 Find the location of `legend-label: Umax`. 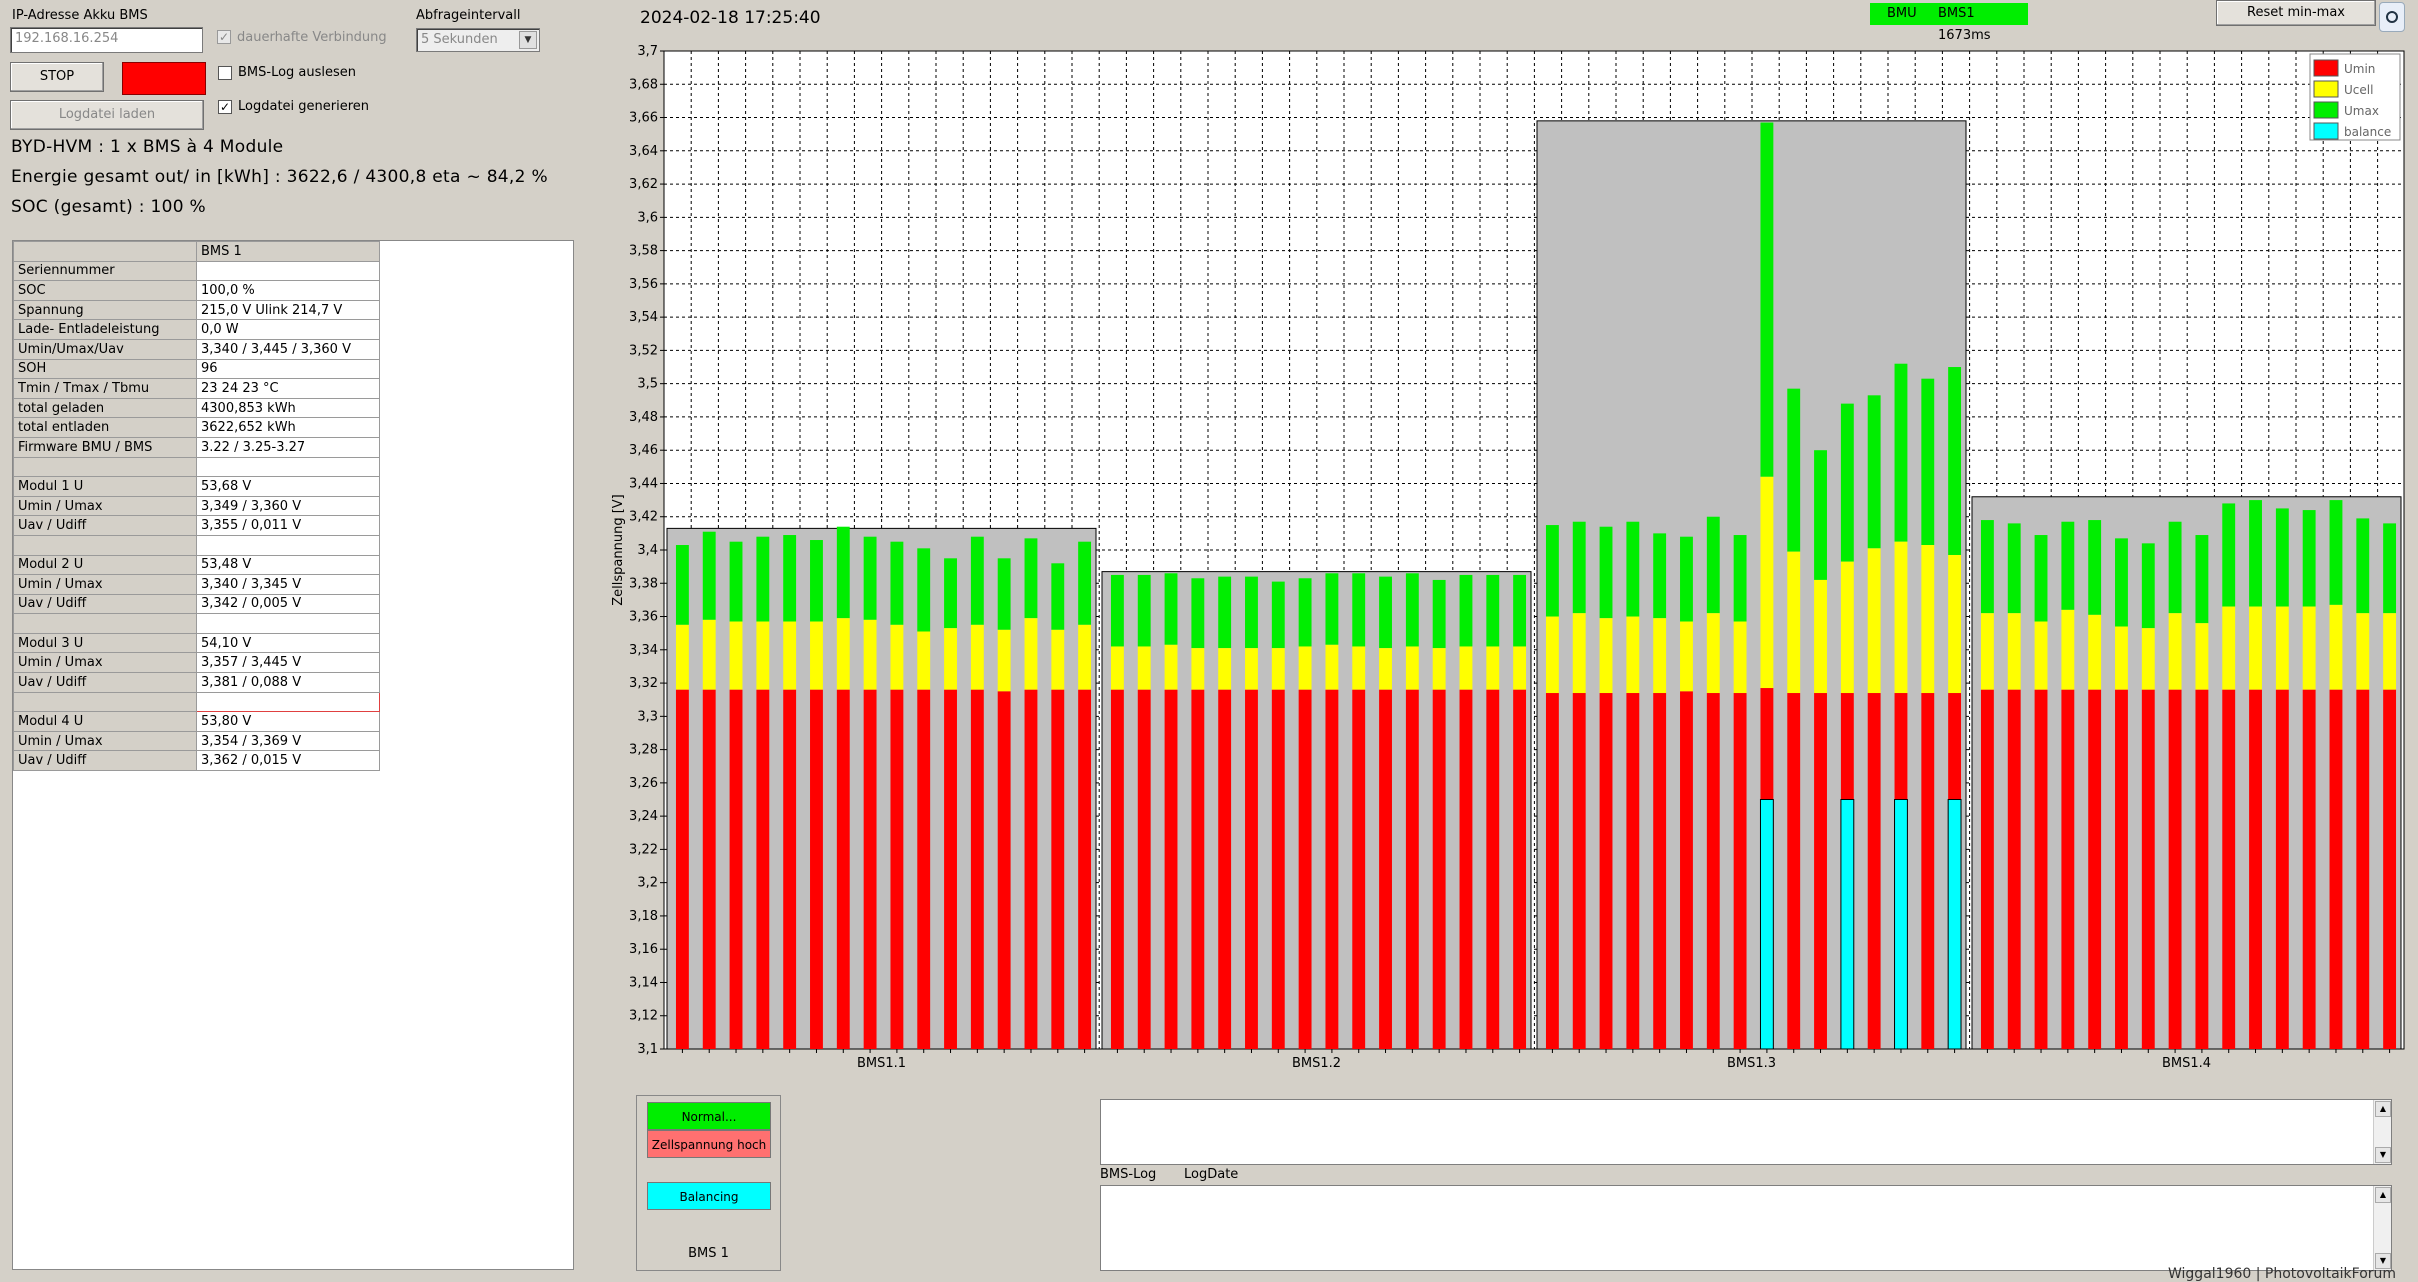

legend-label: Umax is located at coordinates (2361, 111).